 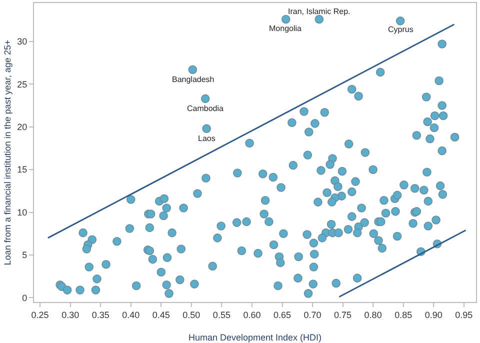 I want to click on x-tick-label: 0.80, so click(x=373, y=315).